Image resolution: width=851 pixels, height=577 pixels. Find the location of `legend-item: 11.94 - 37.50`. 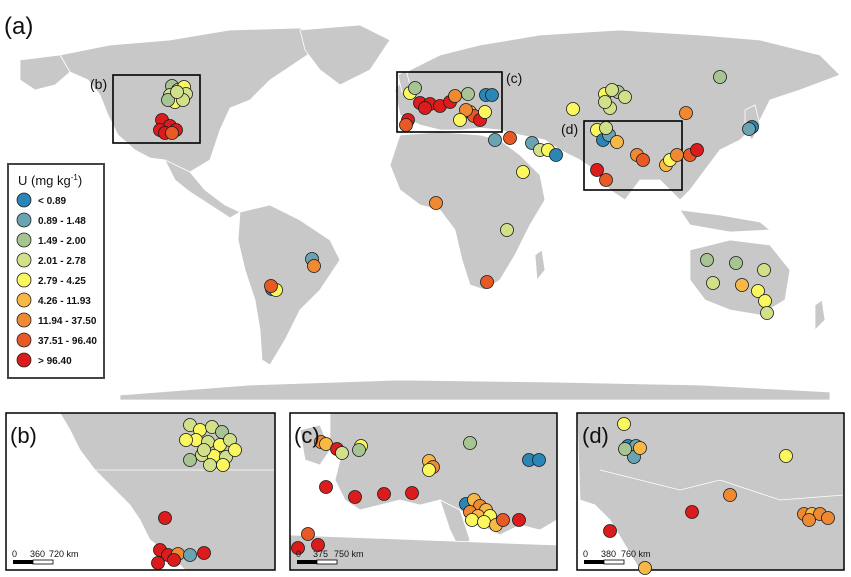

legend-item: 11.94 - 37.50 is located at coordinates (56, 320).